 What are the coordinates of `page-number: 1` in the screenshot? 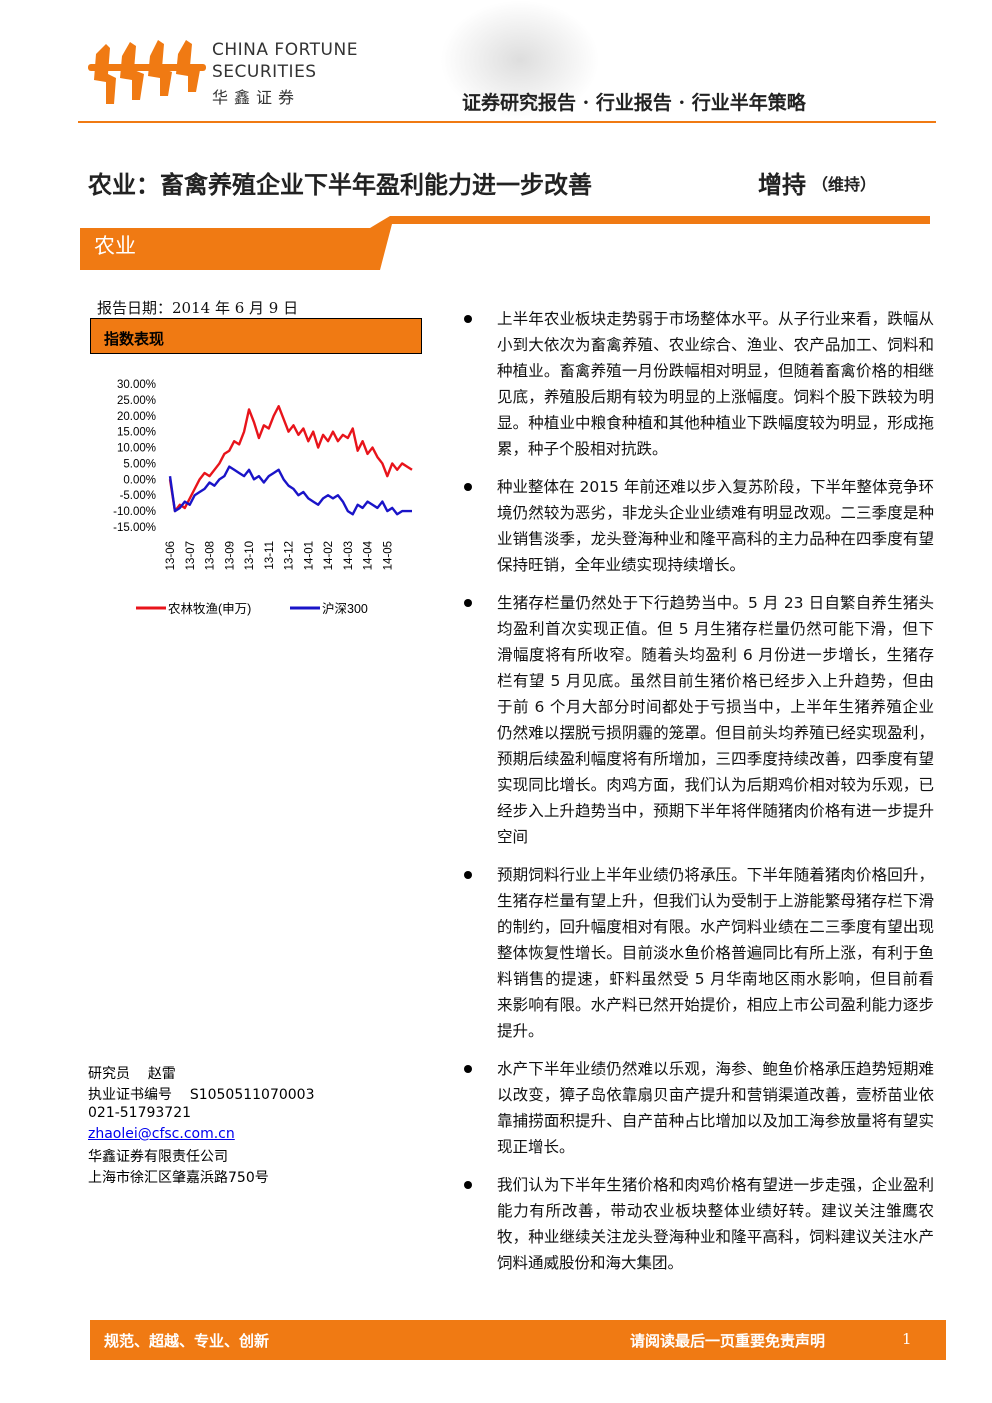 It's located at (907, 1339).